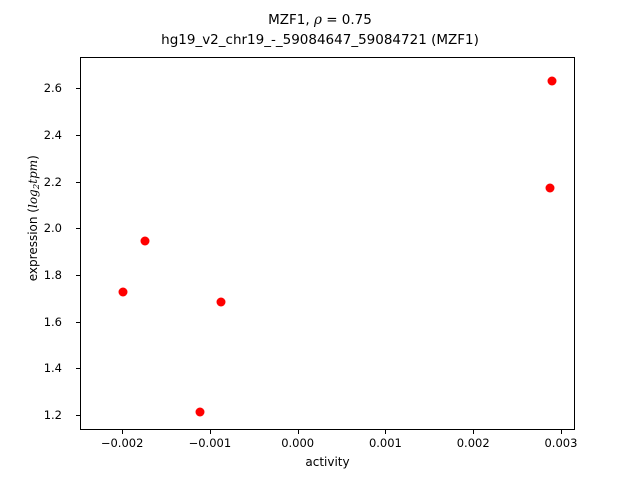 The height and width of the screenshot is (480, 640). Describe the element at coordinates (37, 186) in the screenshot. I see `y-axis-label-sub: 2` at that location.